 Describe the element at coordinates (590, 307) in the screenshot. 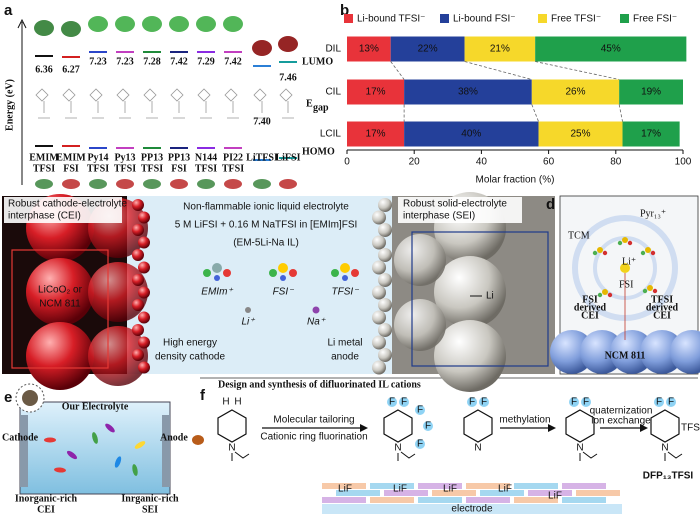

I see `cei-label: derived` at that location.